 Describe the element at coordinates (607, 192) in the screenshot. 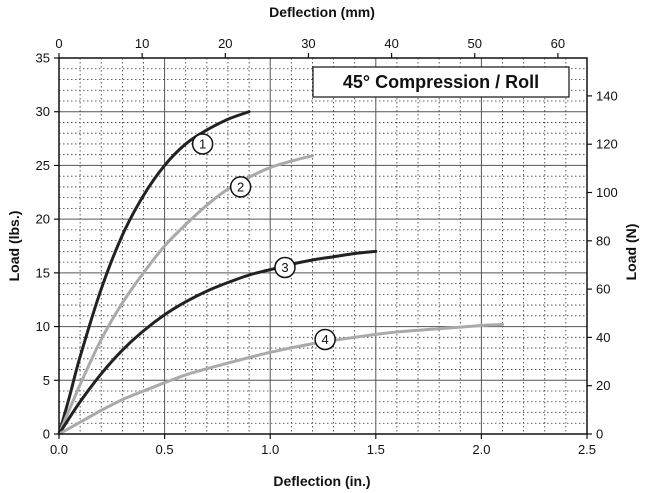

I see `y2-tick-label: 100` at that location.